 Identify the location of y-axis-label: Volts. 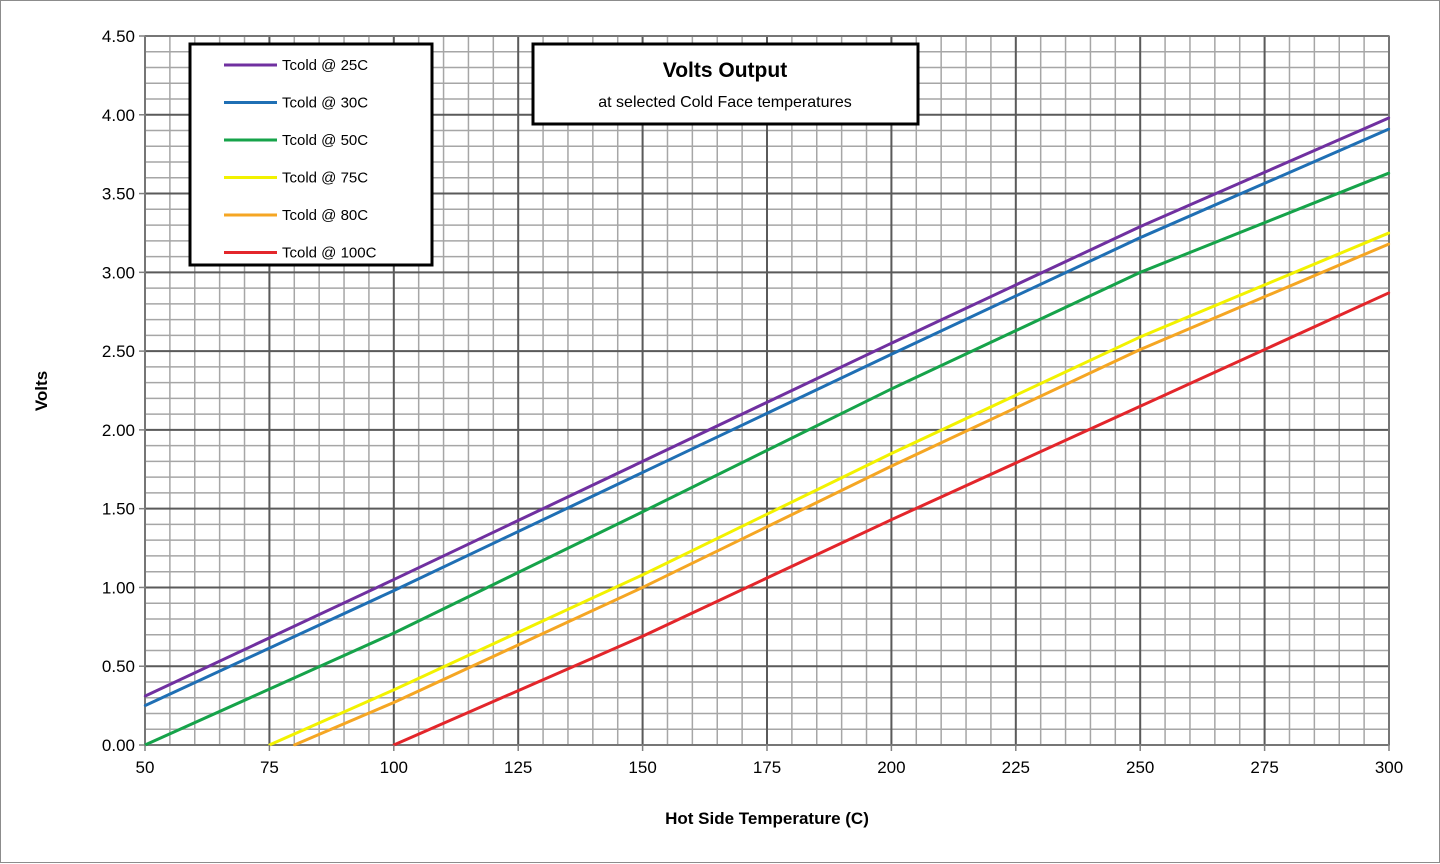
(41, 391).